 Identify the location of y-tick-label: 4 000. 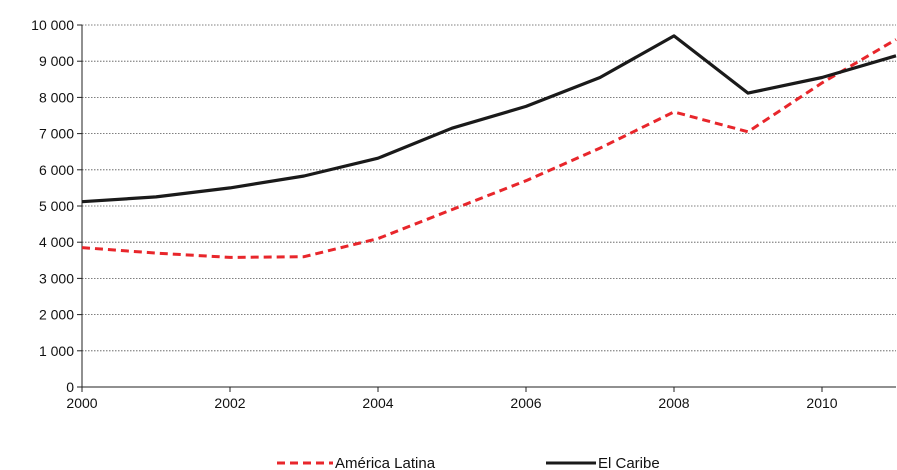
(56, 242).